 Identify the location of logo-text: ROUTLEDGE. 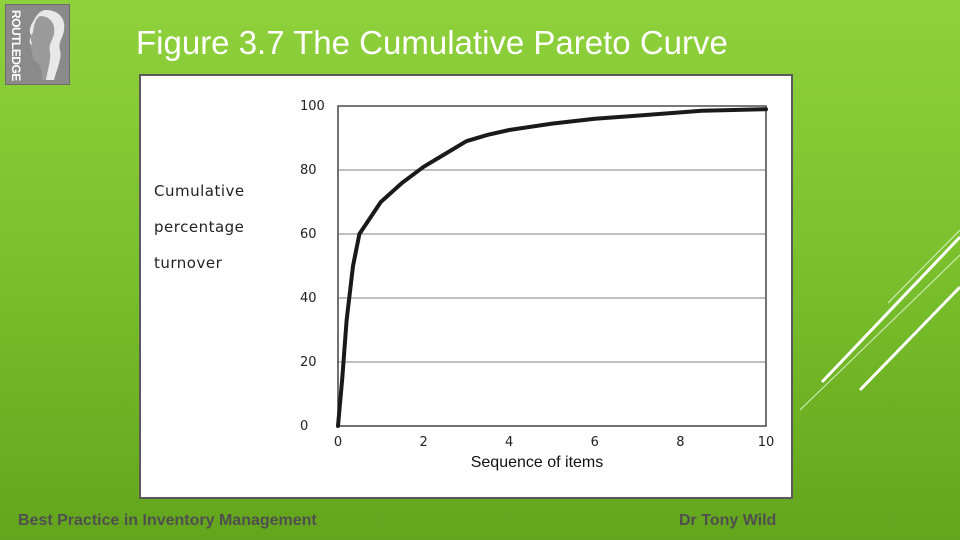
(16, 45).